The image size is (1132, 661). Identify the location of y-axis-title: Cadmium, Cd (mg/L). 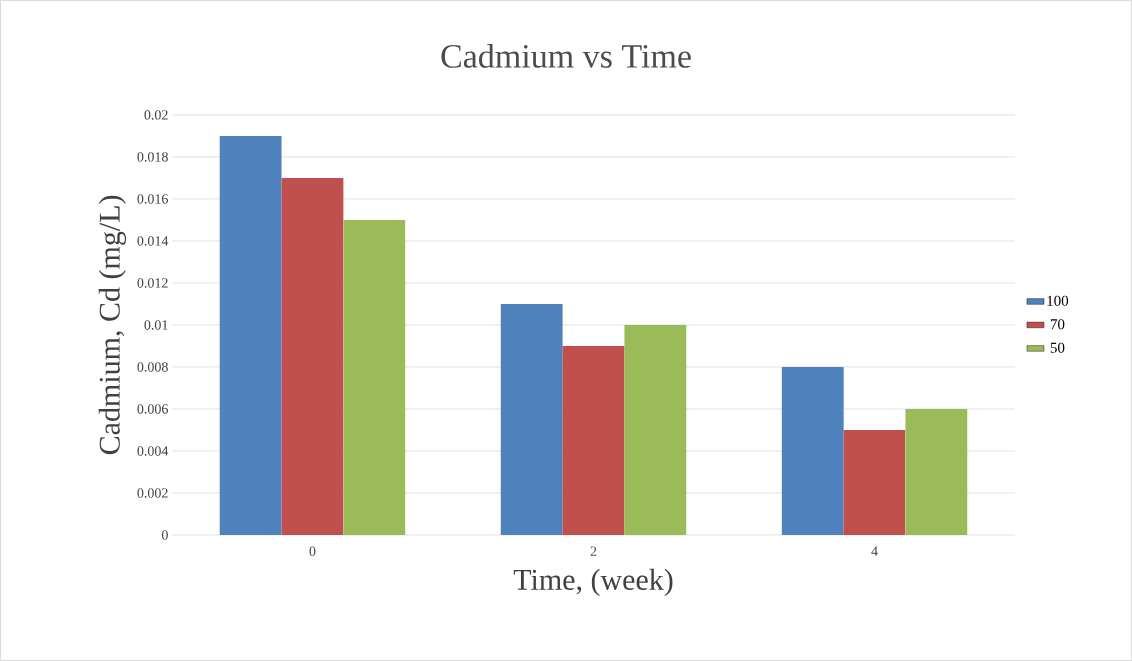
(112, 325).